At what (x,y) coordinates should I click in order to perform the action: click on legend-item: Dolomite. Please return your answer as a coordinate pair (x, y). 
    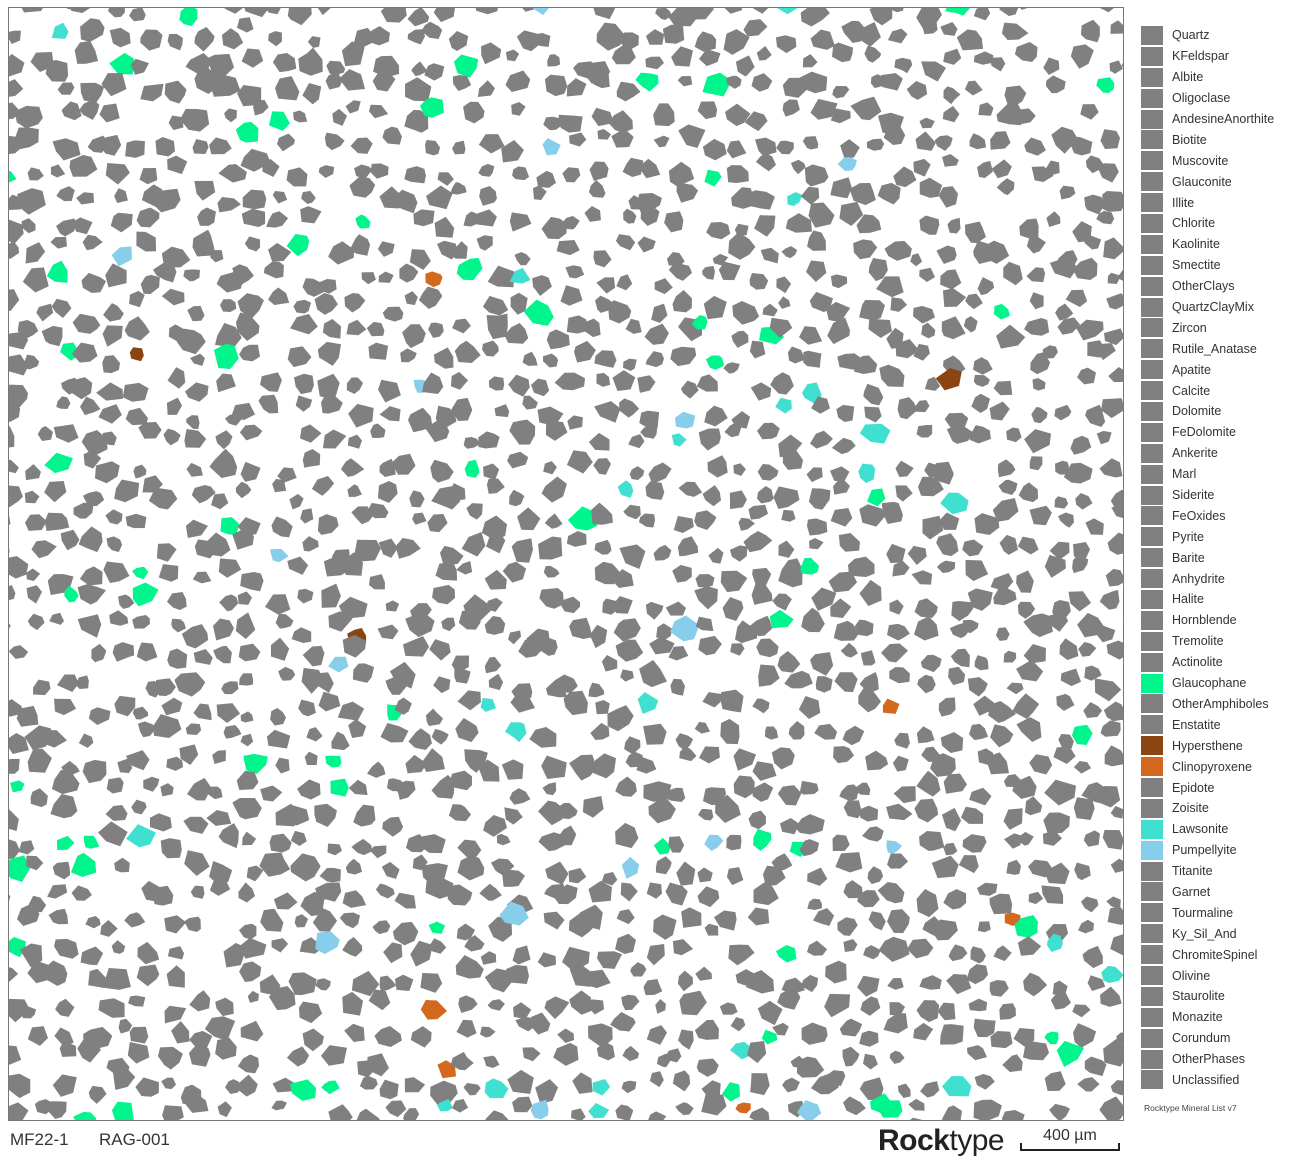
    Looking at the image, I should click on (1221, 411).